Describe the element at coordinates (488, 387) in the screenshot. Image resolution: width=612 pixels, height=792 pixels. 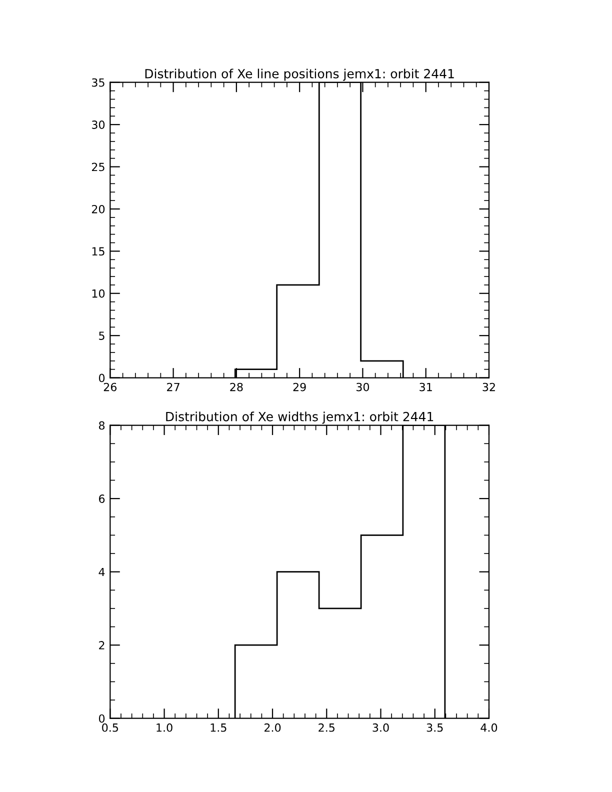
I see `x-tick-label: 32` at that location.